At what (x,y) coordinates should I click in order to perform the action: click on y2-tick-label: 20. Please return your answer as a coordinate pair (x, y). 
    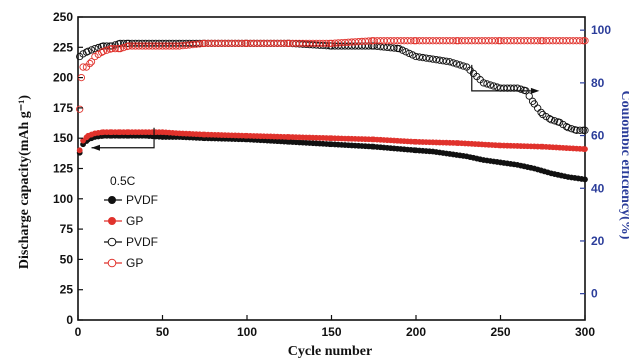
    Looking at the image, I should click on (598, 241).